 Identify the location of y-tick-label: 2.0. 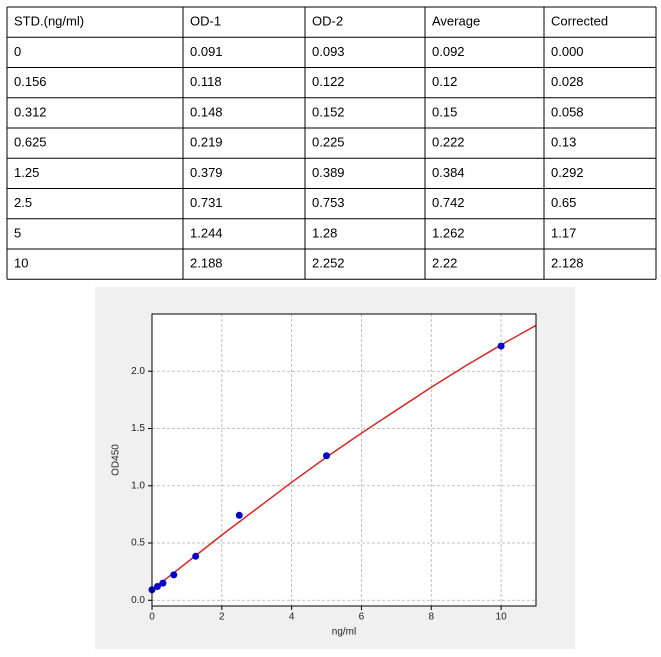
(138, 371).